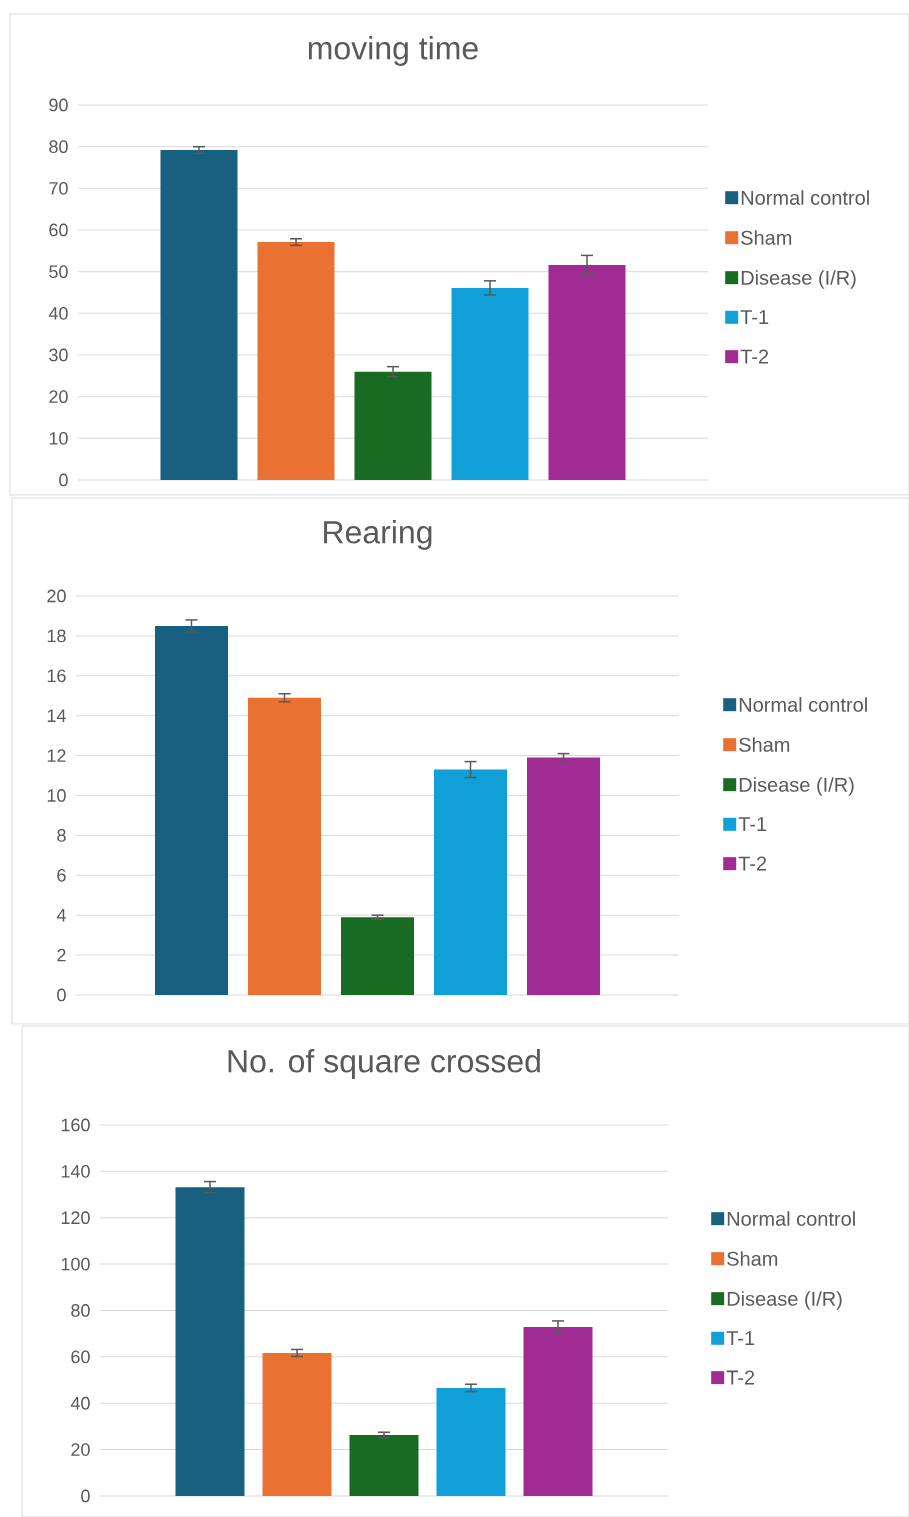  I want to click on y-tick-label: 100, so click(75, 1264).